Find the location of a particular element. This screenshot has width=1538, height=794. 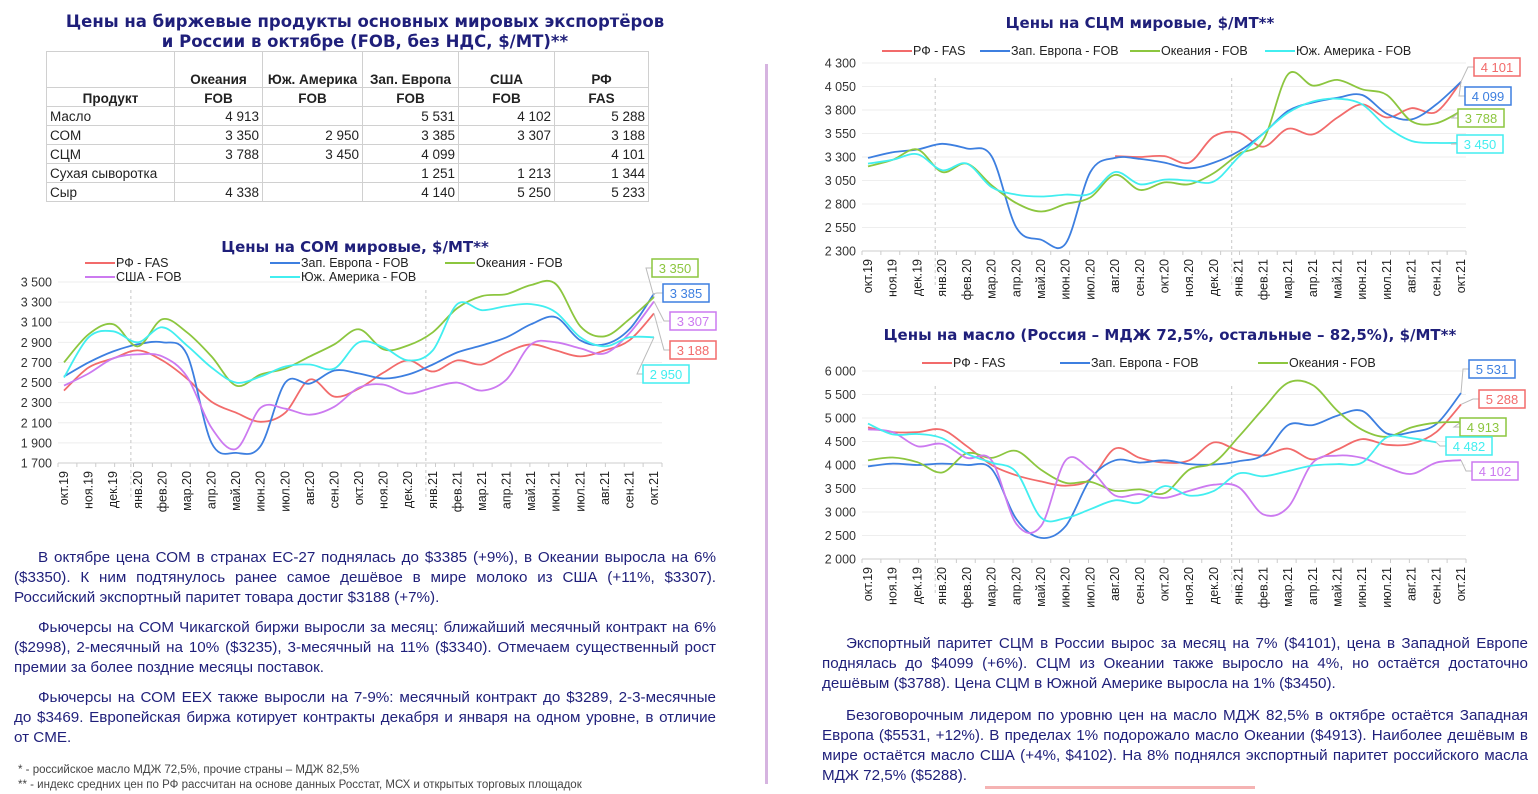

series-line-sa is located at coordinates (1152, 472).